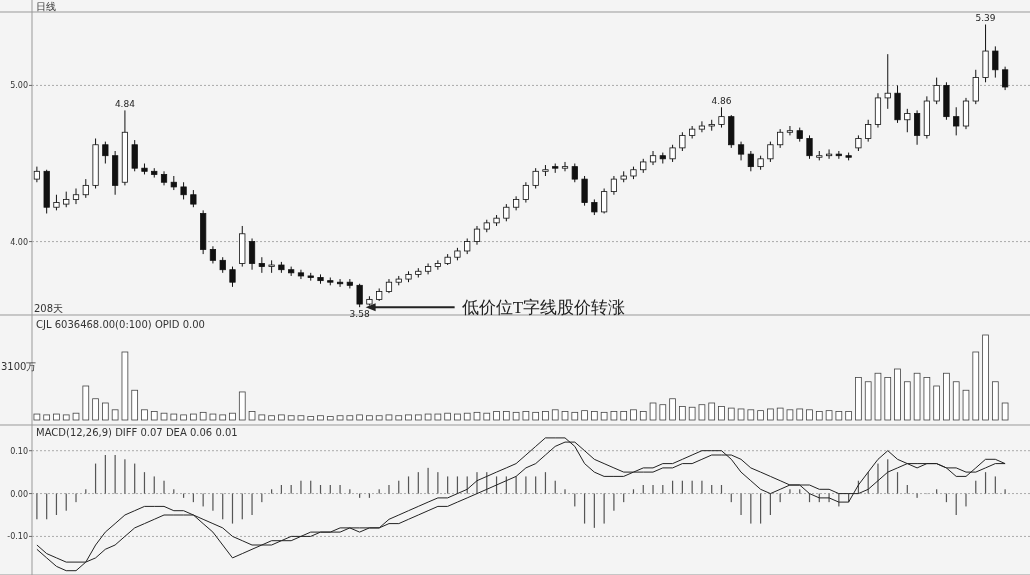 This screenshot has width=1030, height=575. I want to click on annotation: MACD(12,26,9) DIFF 0.07 DEA 0.06 0.01, so click(137, 432).